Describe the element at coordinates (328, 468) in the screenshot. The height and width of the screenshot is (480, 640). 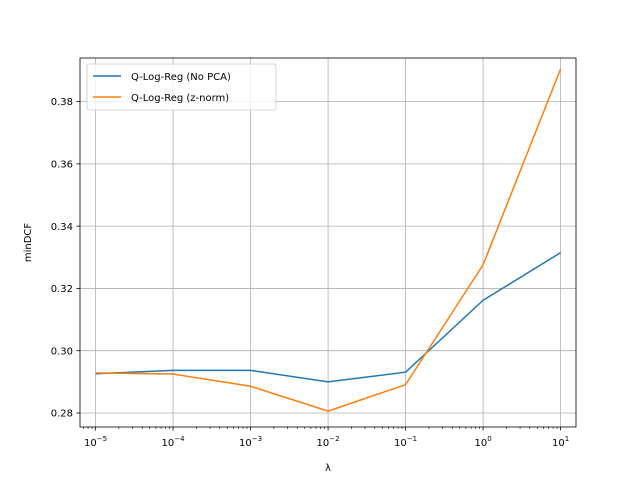
I see `x-axis-label: λ` at that location.